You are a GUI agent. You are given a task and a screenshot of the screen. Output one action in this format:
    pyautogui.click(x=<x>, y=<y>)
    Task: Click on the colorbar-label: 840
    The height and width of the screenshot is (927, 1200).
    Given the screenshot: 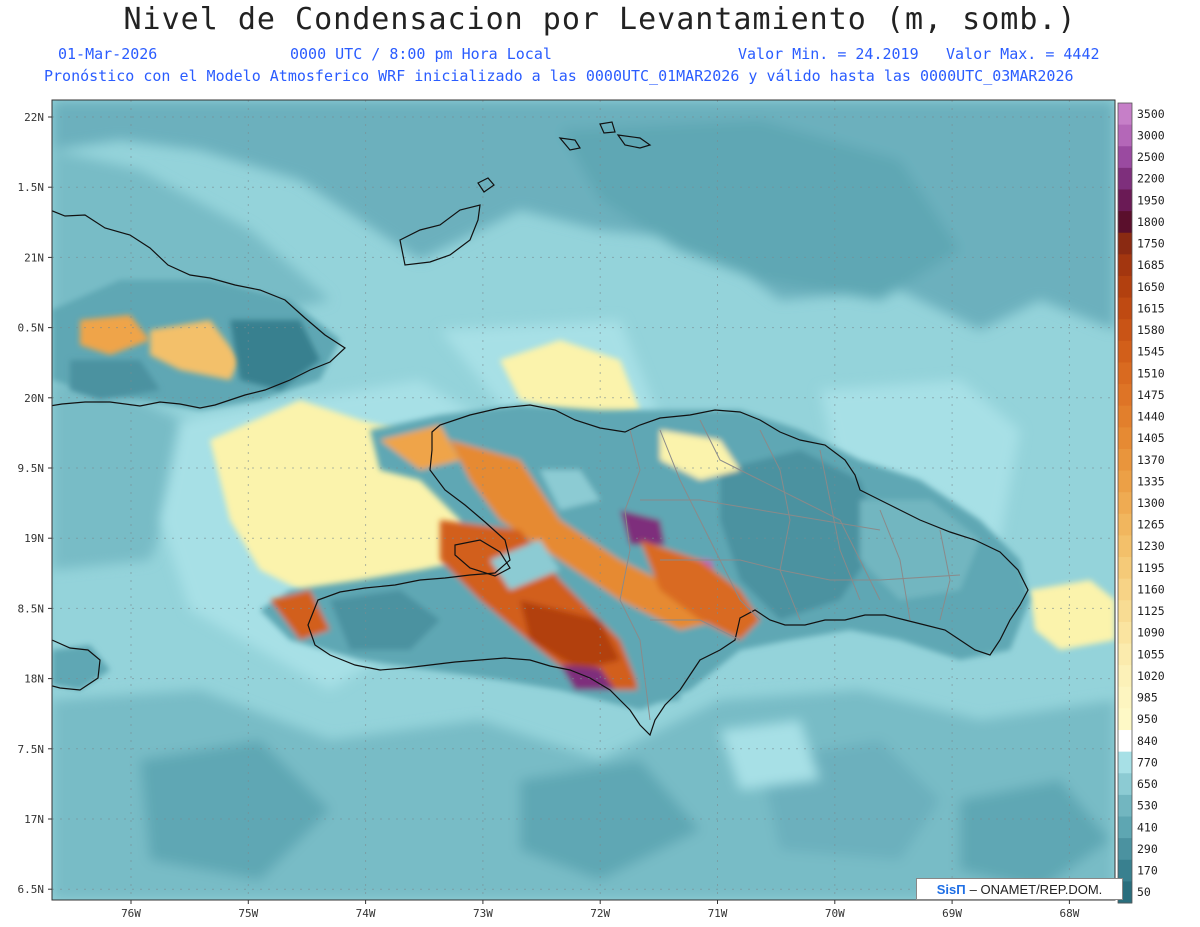 What is the action you would take?
    pyautogui.click(x=1147, y=741)
    